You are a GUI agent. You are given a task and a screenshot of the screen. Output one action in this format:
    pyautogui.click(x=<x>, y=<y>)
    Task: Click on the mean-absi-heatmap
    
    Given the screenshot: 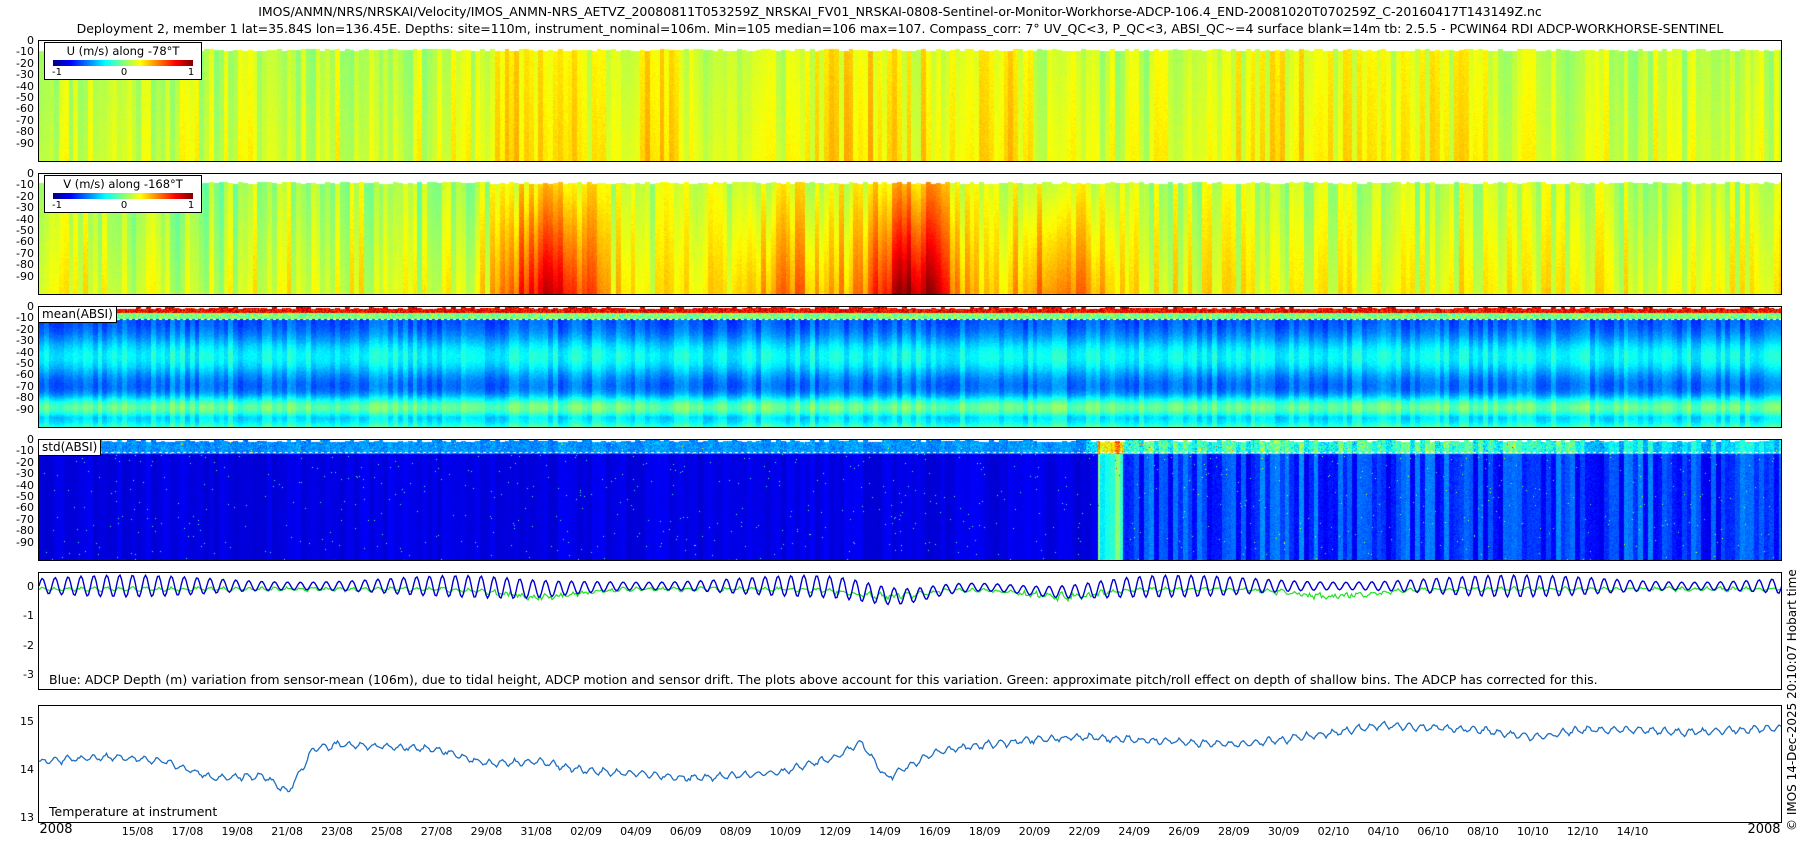 What is the action you would take?
    pyautogui.click(x=910, y=367)
    